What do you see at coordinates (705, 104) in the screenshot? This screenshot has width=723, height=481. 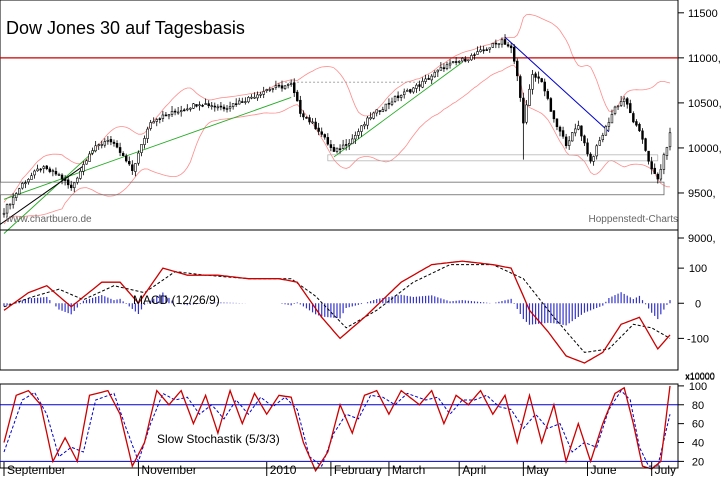 I see `price-tick-label: 10500,` at bounding box center [705, 104].